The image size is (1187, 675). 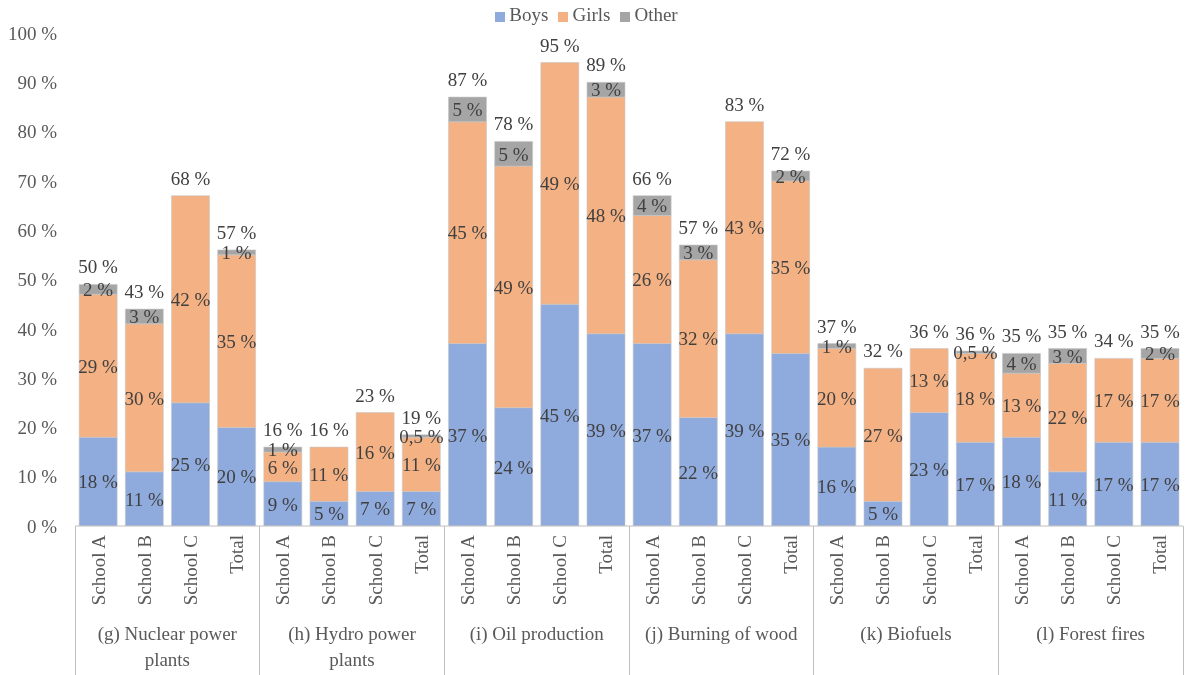 I want to click on y-tick-label: 90 %, so click(x=37, y=83).